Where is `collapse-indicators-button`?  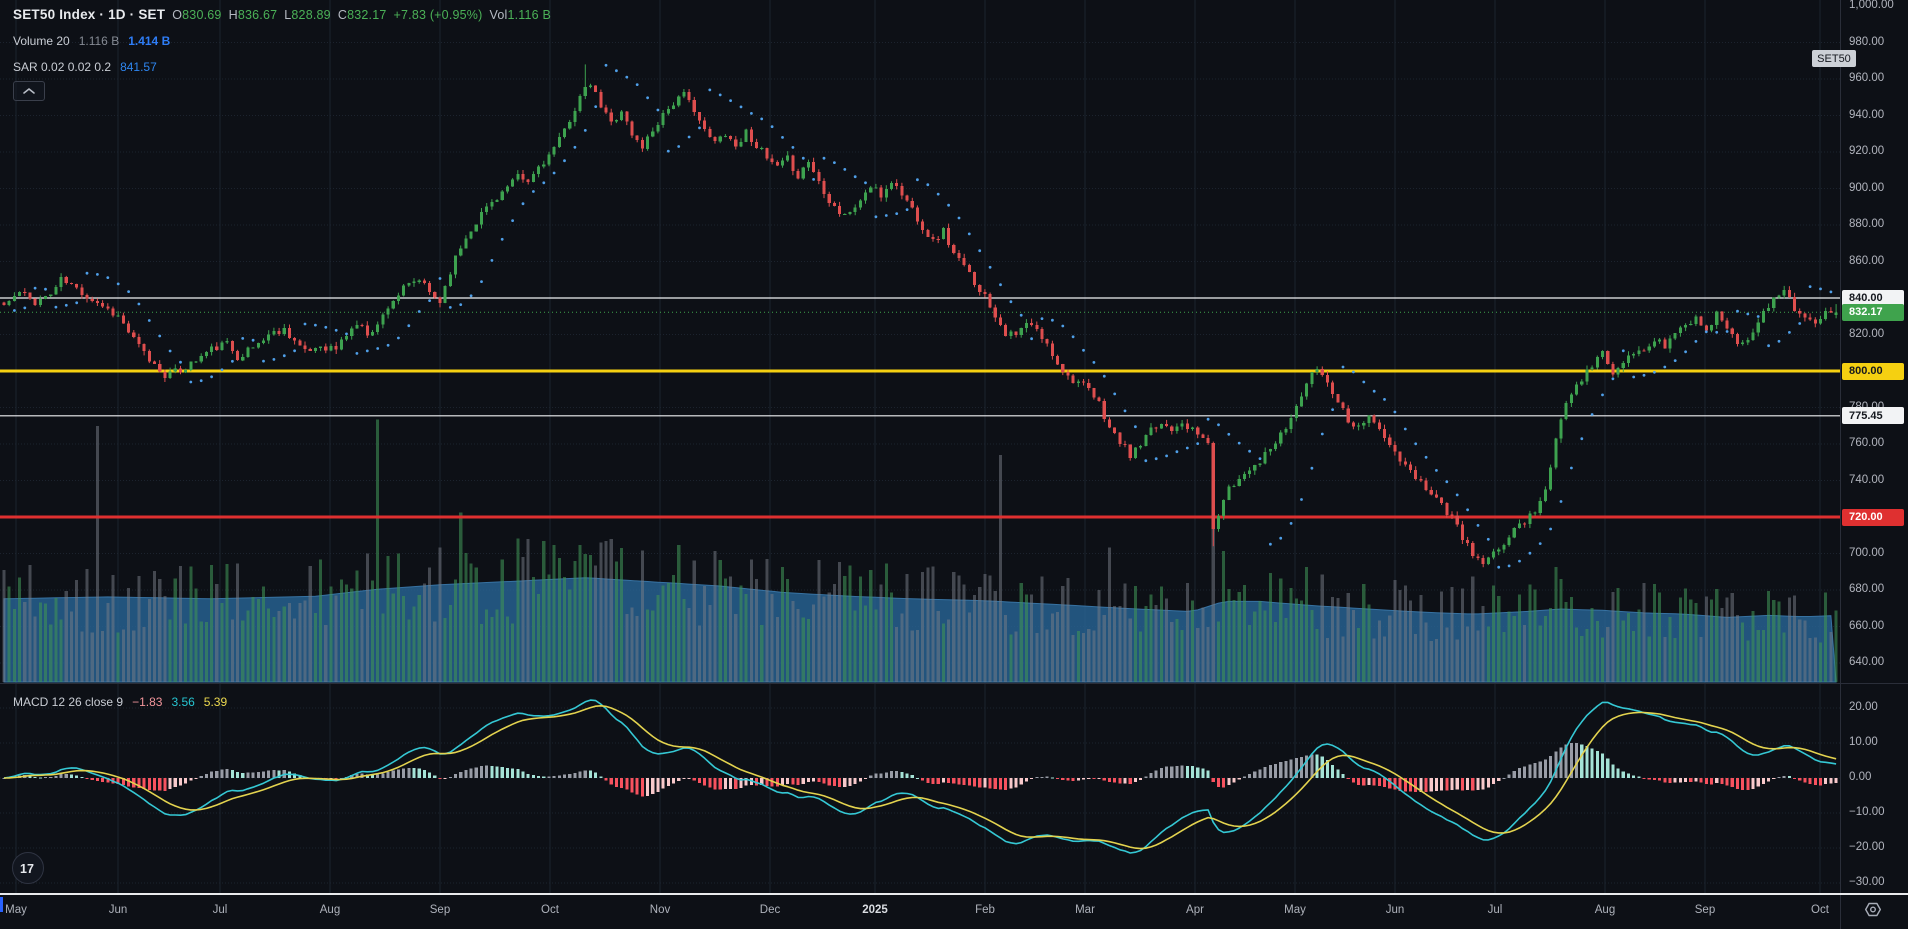
collapse-indicators-button is located at coordinates (29, 91).